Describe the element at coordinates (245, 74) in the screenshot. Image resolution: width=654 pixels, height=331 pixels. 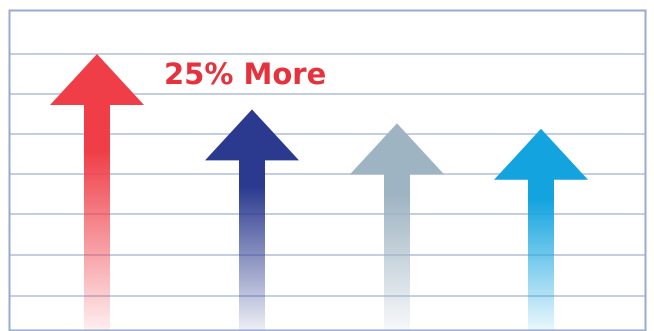
I see `annotation-label: 25% More` at that location.